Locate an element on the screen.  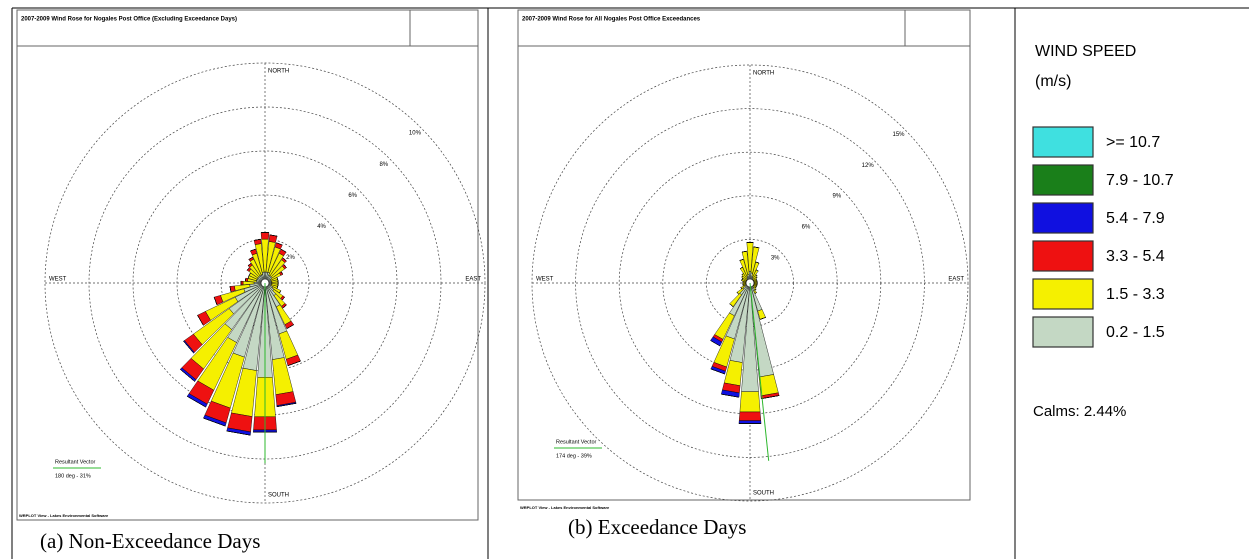
ring-label: 3% is located at coordinates (775, 258).